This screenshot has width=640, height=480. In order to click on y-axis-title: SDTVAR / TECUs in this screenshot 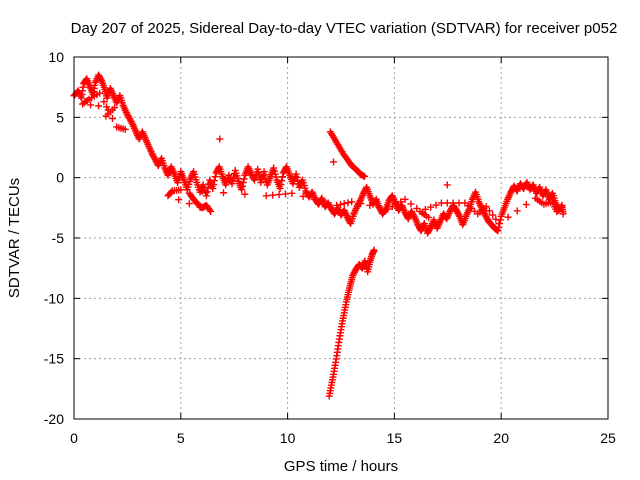, I will do `click(14, 238)`.